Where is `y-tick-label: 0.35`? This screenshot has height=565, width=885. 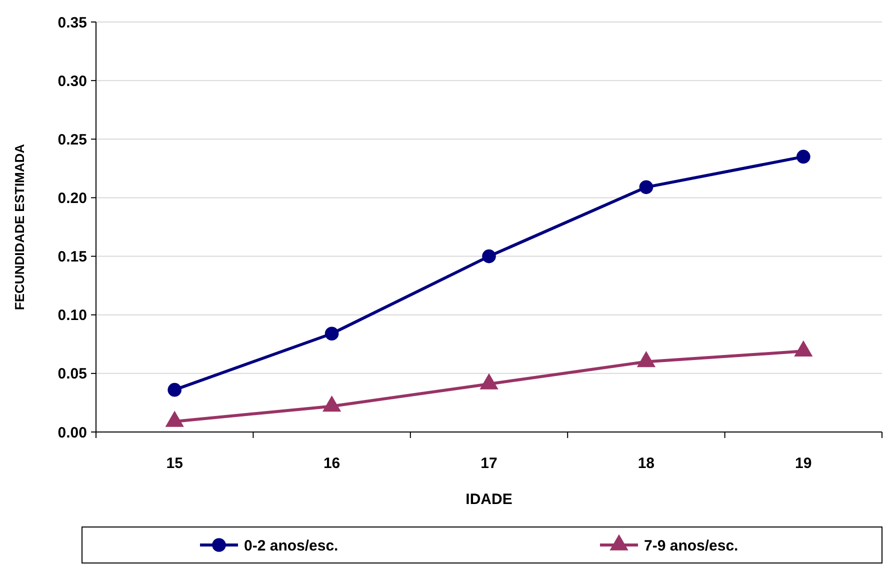
y-tick-label: 0.35 is located at coordinates (72, 23).